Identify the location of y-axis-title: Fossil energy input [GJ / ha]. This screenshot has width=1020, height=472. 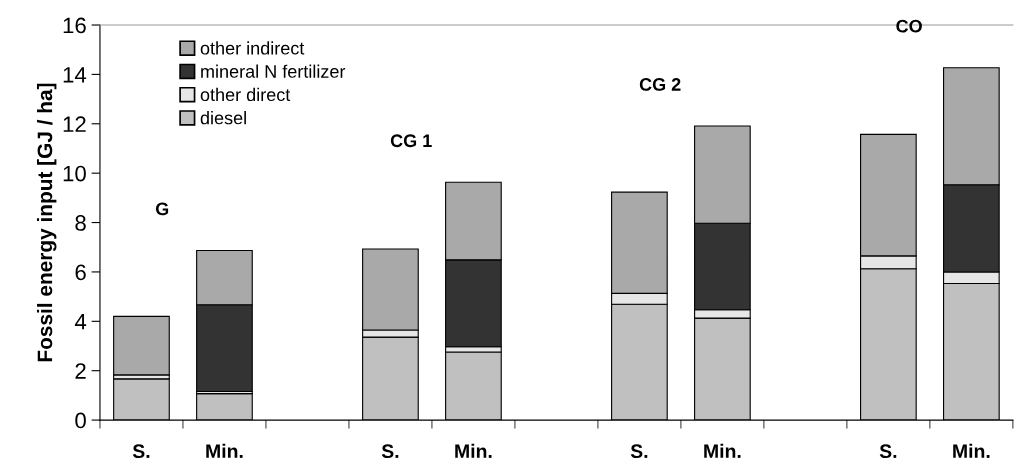
(46, 222).